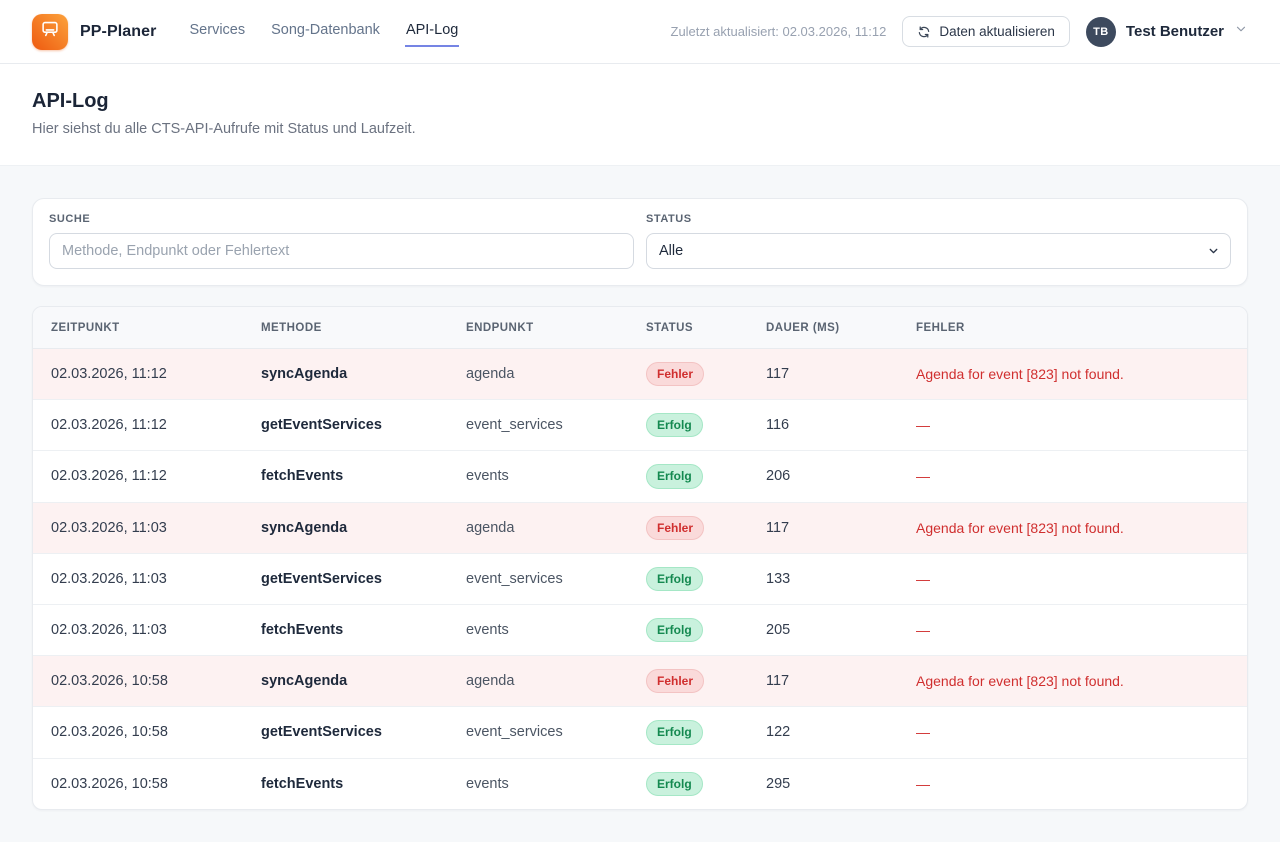 The height and width of the screenshot is (842, 1280). Describe the element at coordinates (432, 31) in the screenshot. I see `nav-item-api-log: API-Log` at that location.